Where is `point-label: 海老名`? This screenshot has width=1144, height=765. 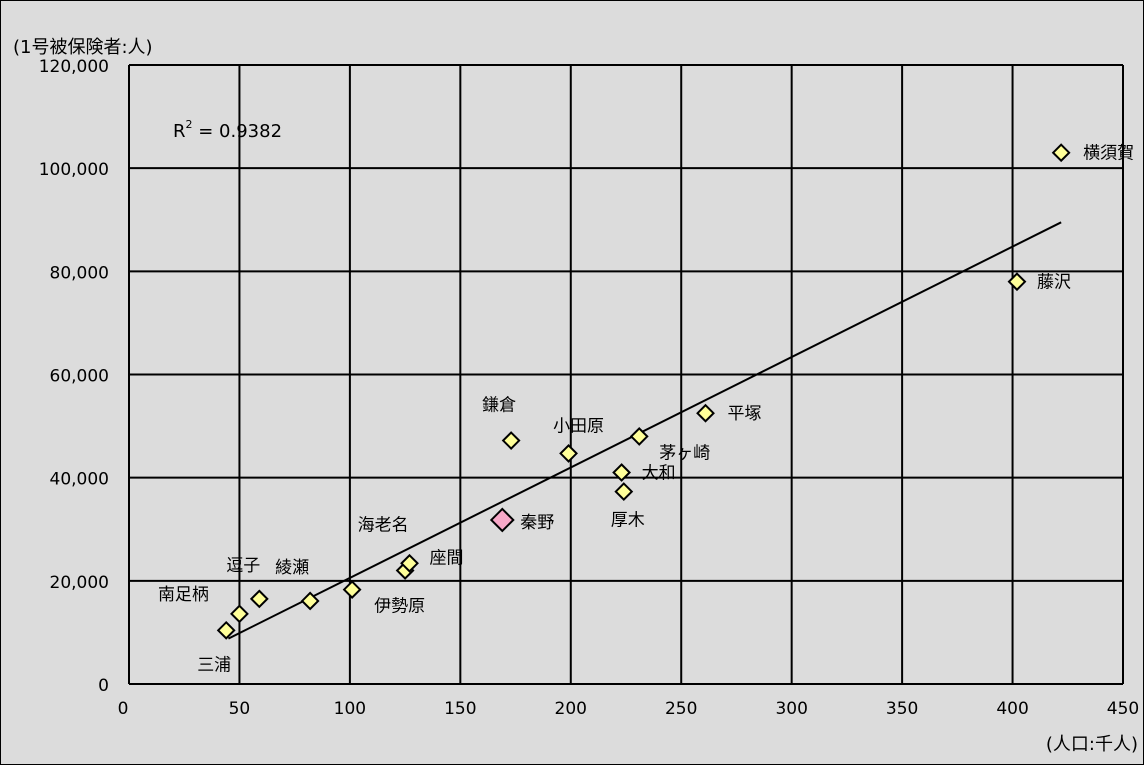 point-label: 海老名 is located at coordinates (383, 526).